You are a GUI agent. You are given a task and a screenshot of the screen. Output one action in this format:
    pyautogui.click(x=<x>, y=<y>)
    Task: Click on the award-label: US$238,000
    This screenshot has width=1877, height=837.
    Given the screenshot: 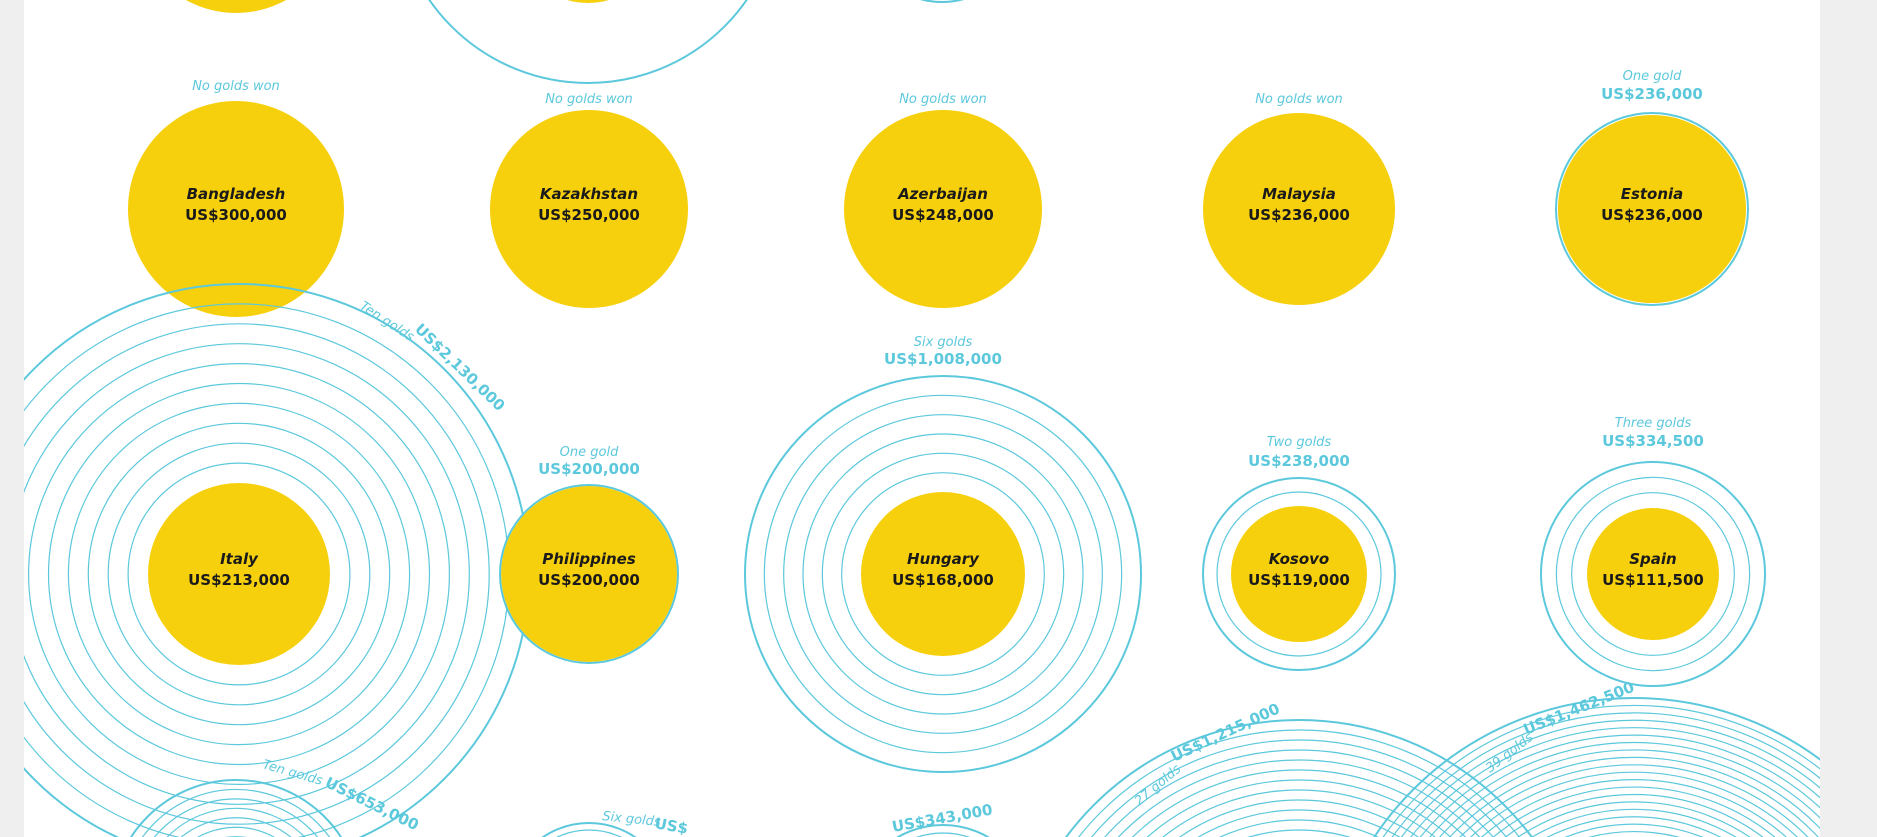 What is the action you would take?
    pyautogui.click(x=1299, y=461)
    